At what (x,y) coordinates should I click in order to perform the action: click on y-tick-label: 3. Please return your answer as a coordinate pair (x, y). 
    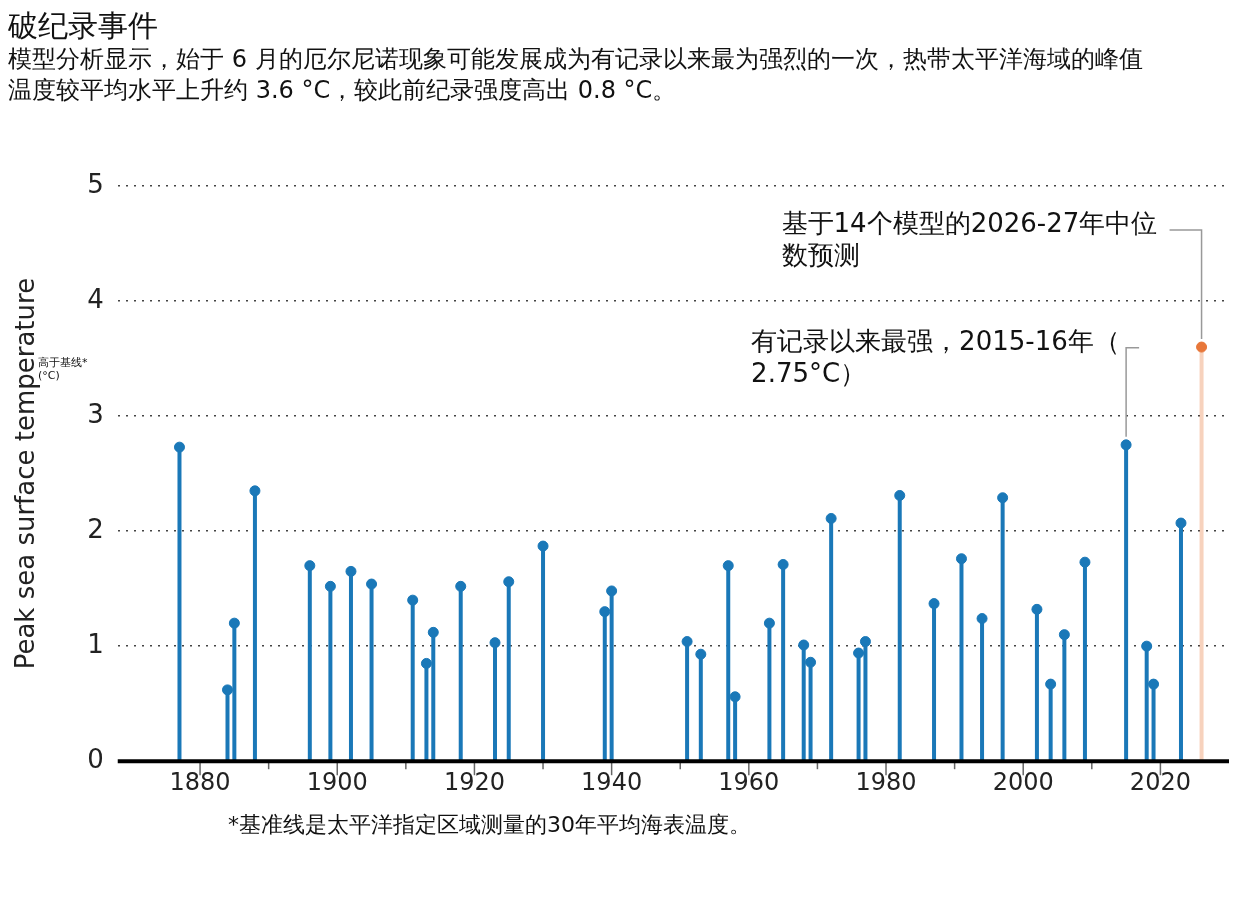
    Looking at the image, I should click on (95, 413).